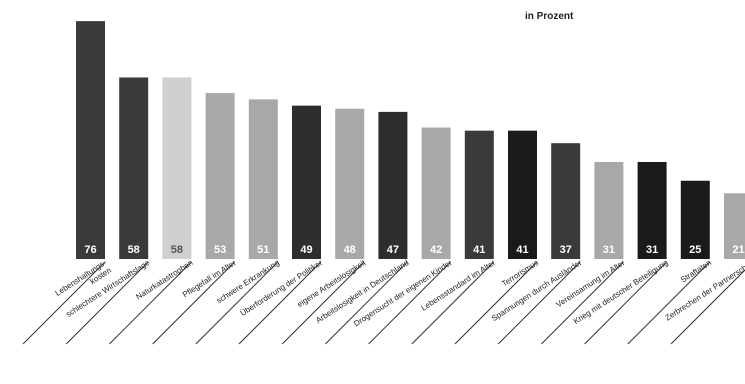 The width and height of the screenshot is (745, 384). I want to click on data-label: 49, so click(306, 250).